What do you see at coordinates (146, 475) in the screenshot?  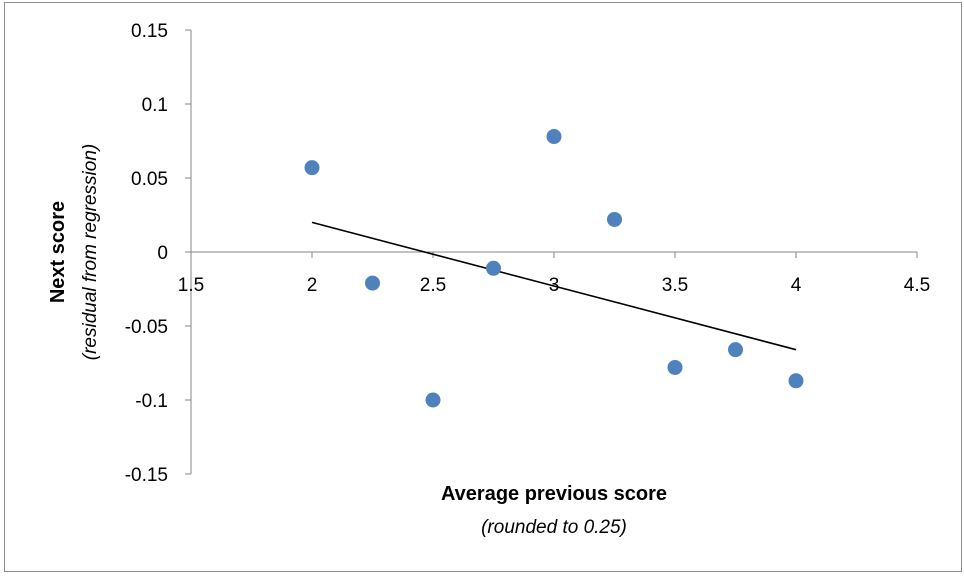 I see `y-tick-label: -0.15` at bounding box center [146, 475].